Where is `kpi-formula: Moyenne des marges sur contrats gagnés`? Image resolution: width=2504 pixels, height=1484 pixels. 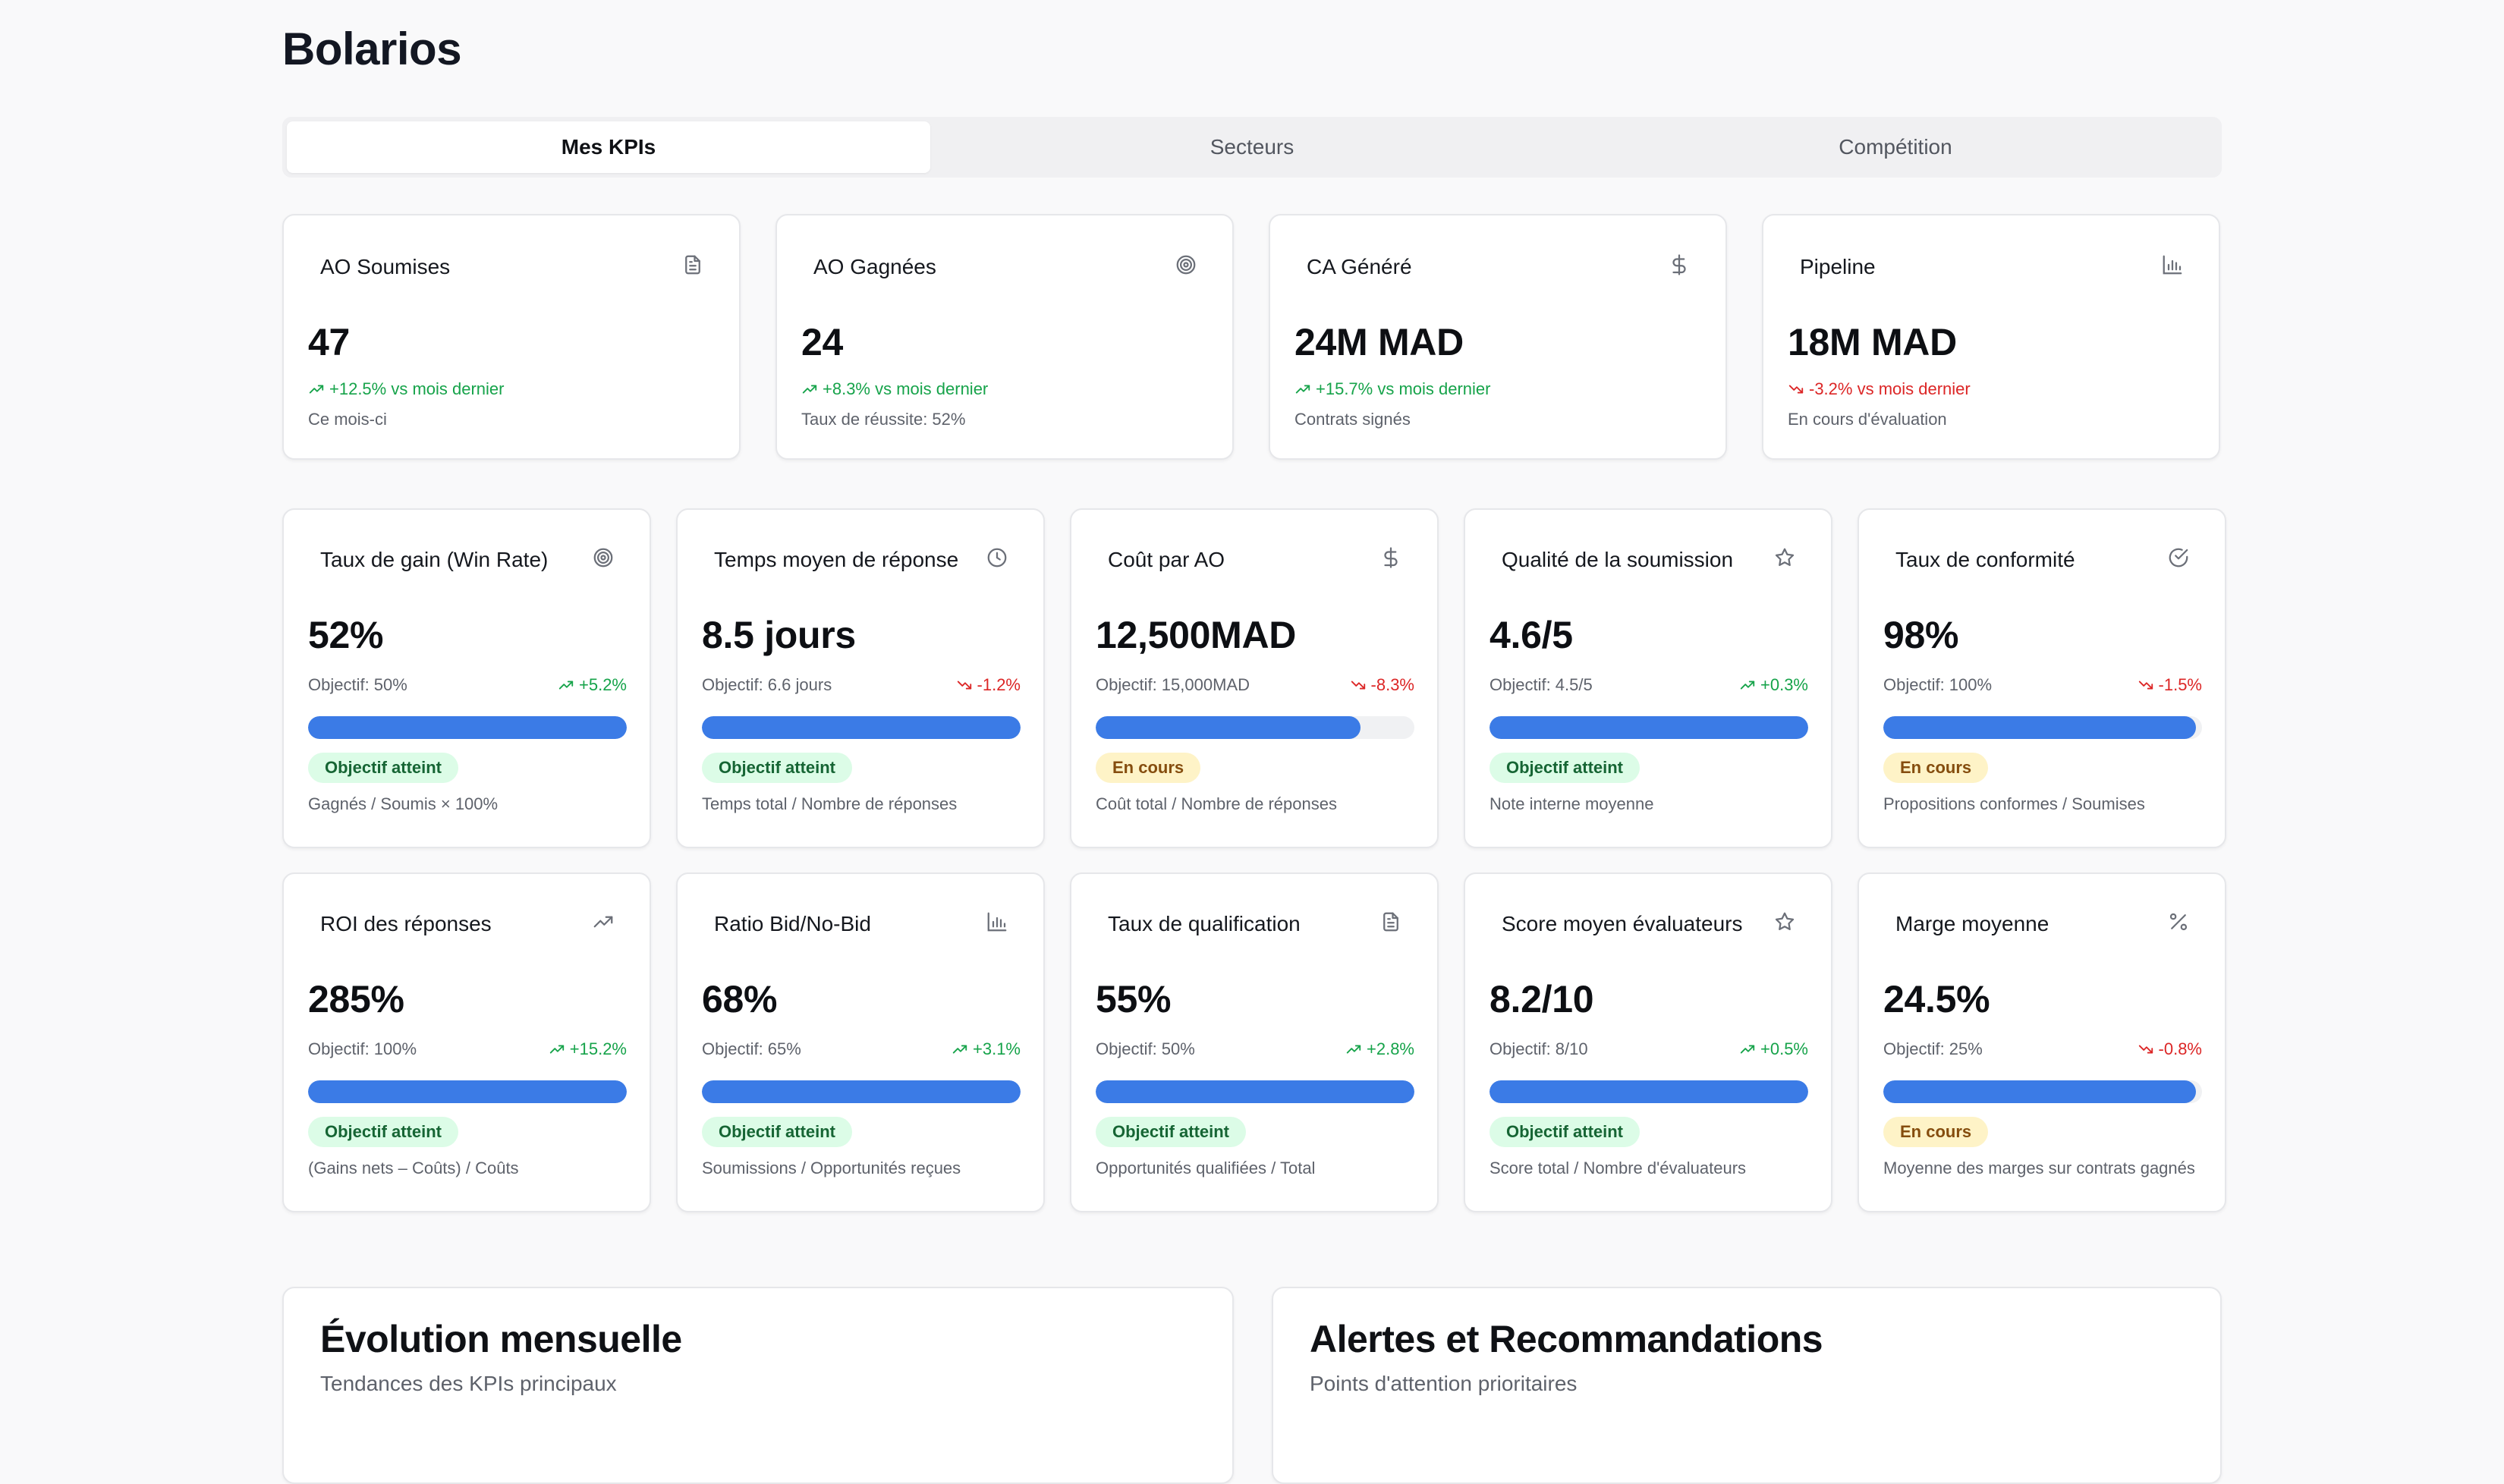
kpi-formula: Moyenne des marges sur contrats gagnés is located at coordinates (2039, 1168).